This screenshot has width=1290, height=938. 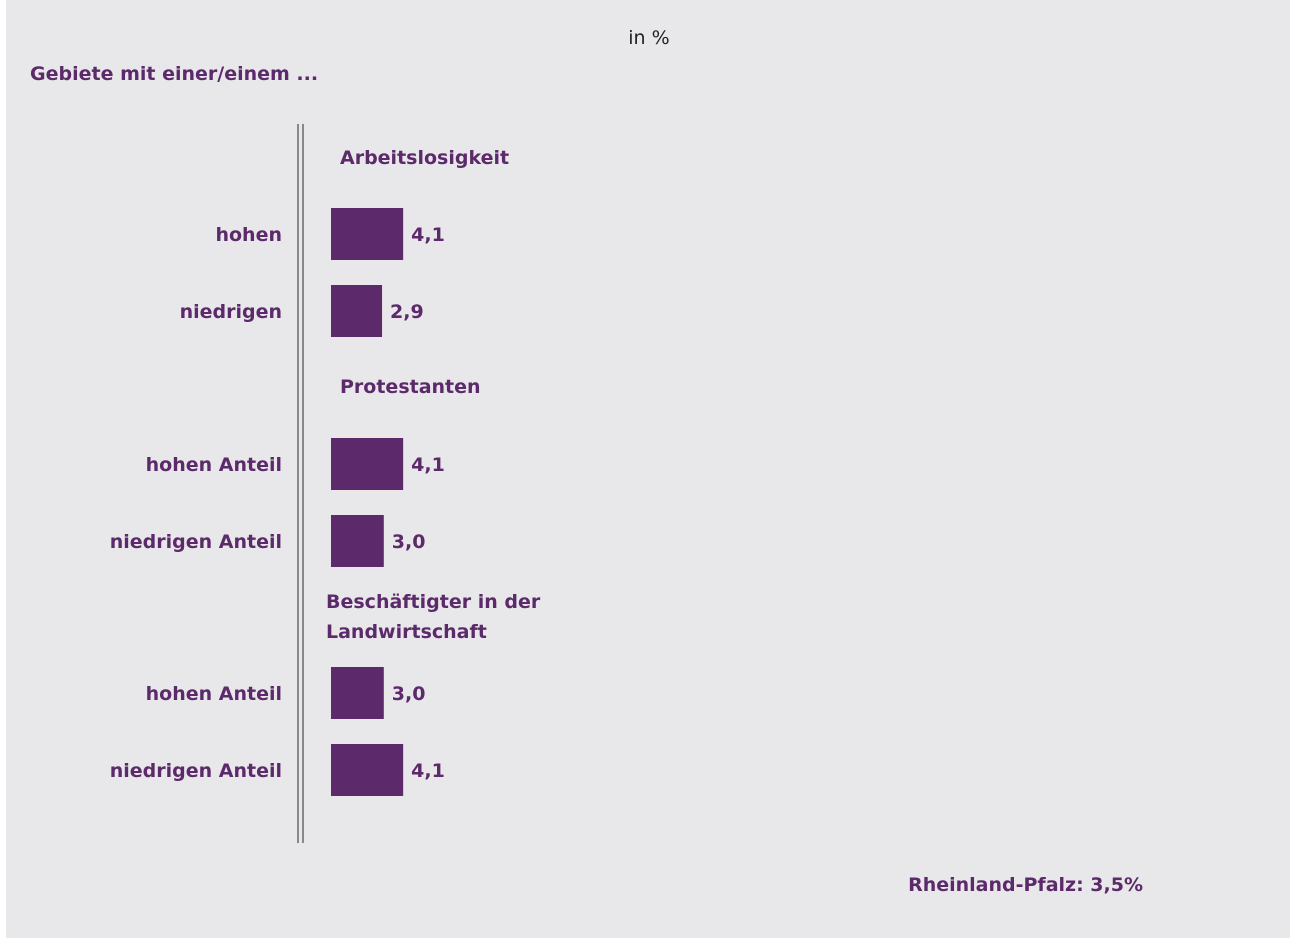 What do you see at coordinates (410, 387) in the screenshot?
I see `group-label: Protestanten` at bounding box center [410, 387].